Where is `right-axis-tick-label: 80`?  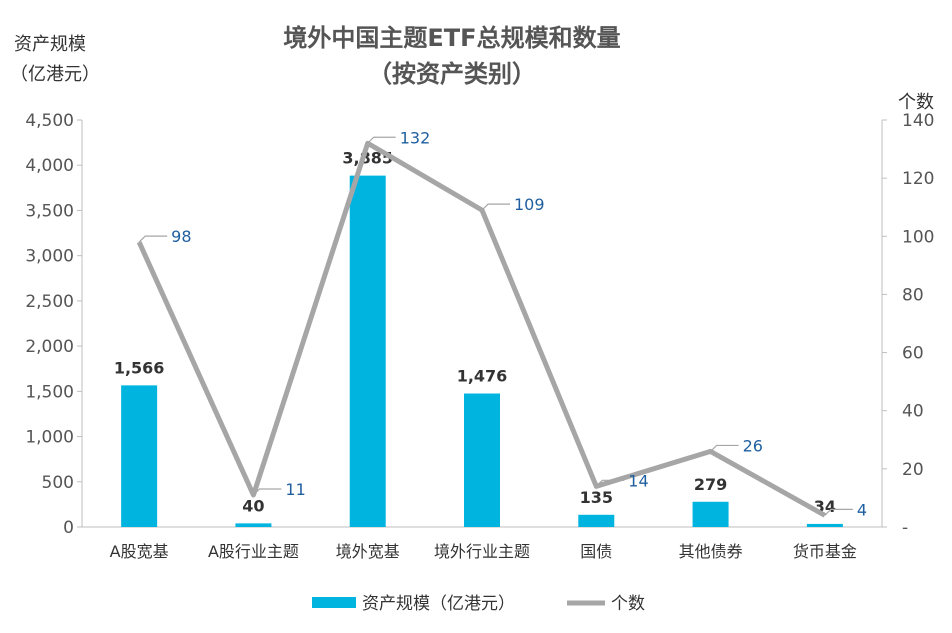 right-axis-tick-label: 80 is located at coordinates (913, 295).